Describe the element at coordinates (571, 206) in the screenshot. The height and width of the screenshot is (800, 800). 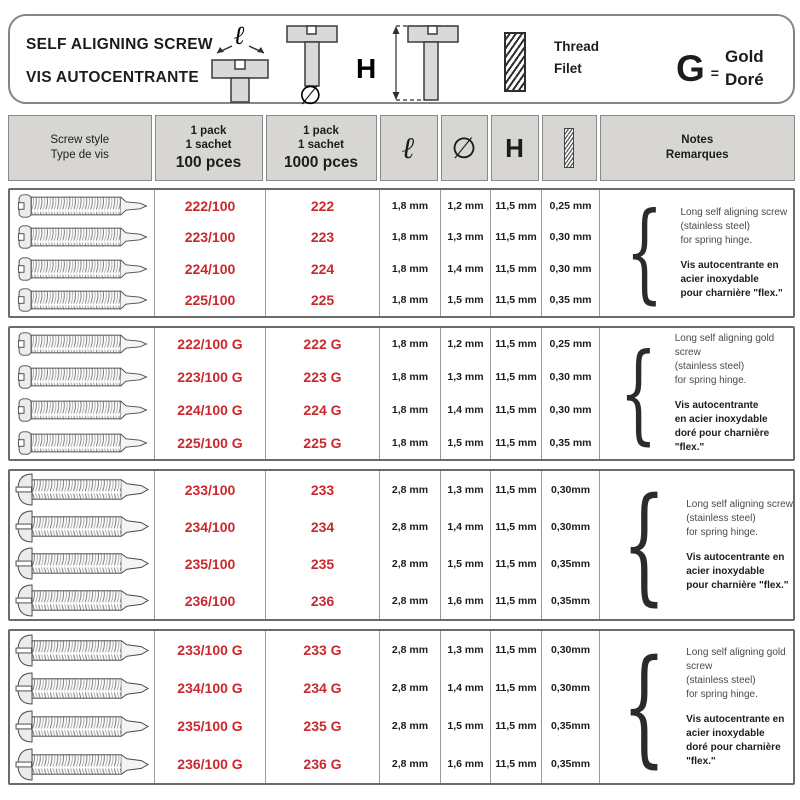
I see `pitch-value: 0,25 mm` at that location.